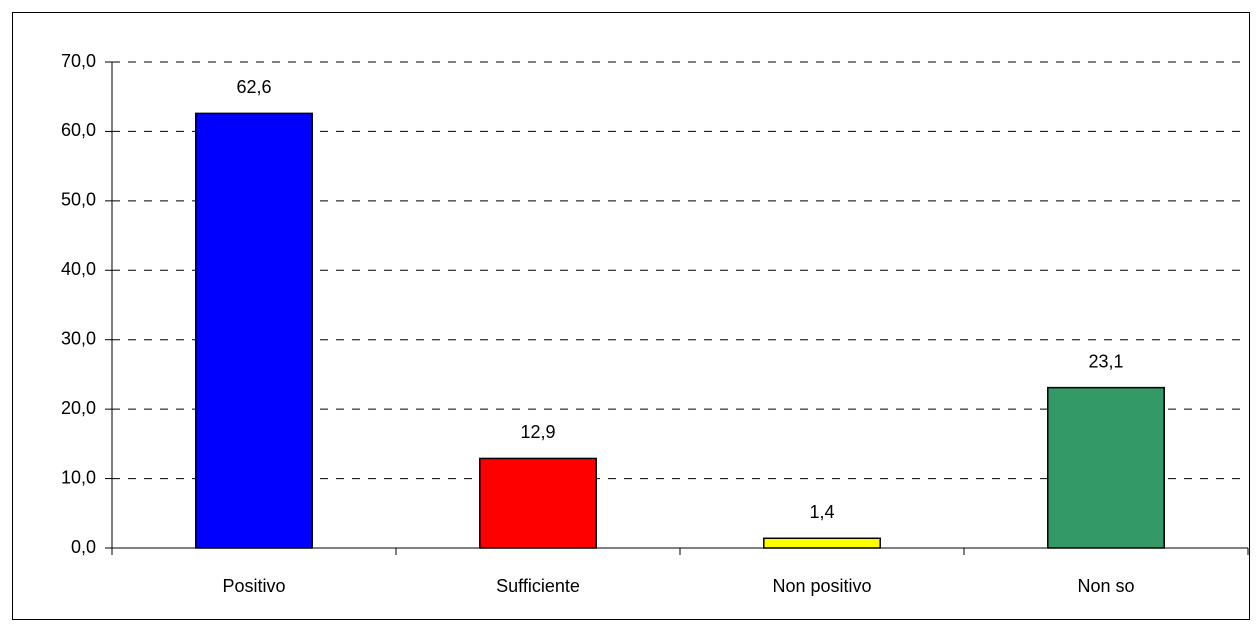  What do you see at coordinates (78, 477) in the screenshot?
I see `y-tick-label: 10,0` at bounding box center [78, 477].